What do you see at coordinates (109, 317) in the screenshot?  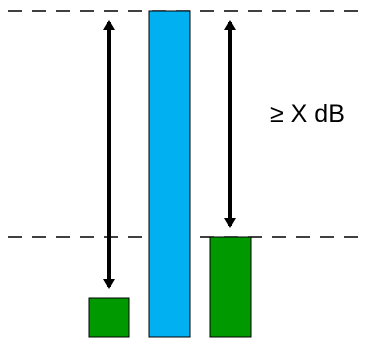 I see `left-green-bar` at bounding box center [109, 317].